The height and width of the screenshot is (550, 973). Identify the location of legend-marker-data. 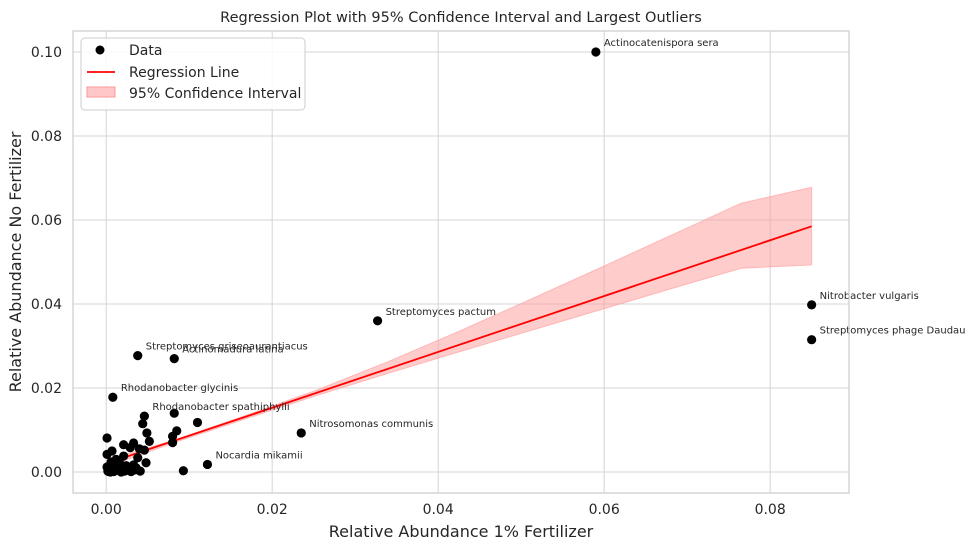
(100, 50).